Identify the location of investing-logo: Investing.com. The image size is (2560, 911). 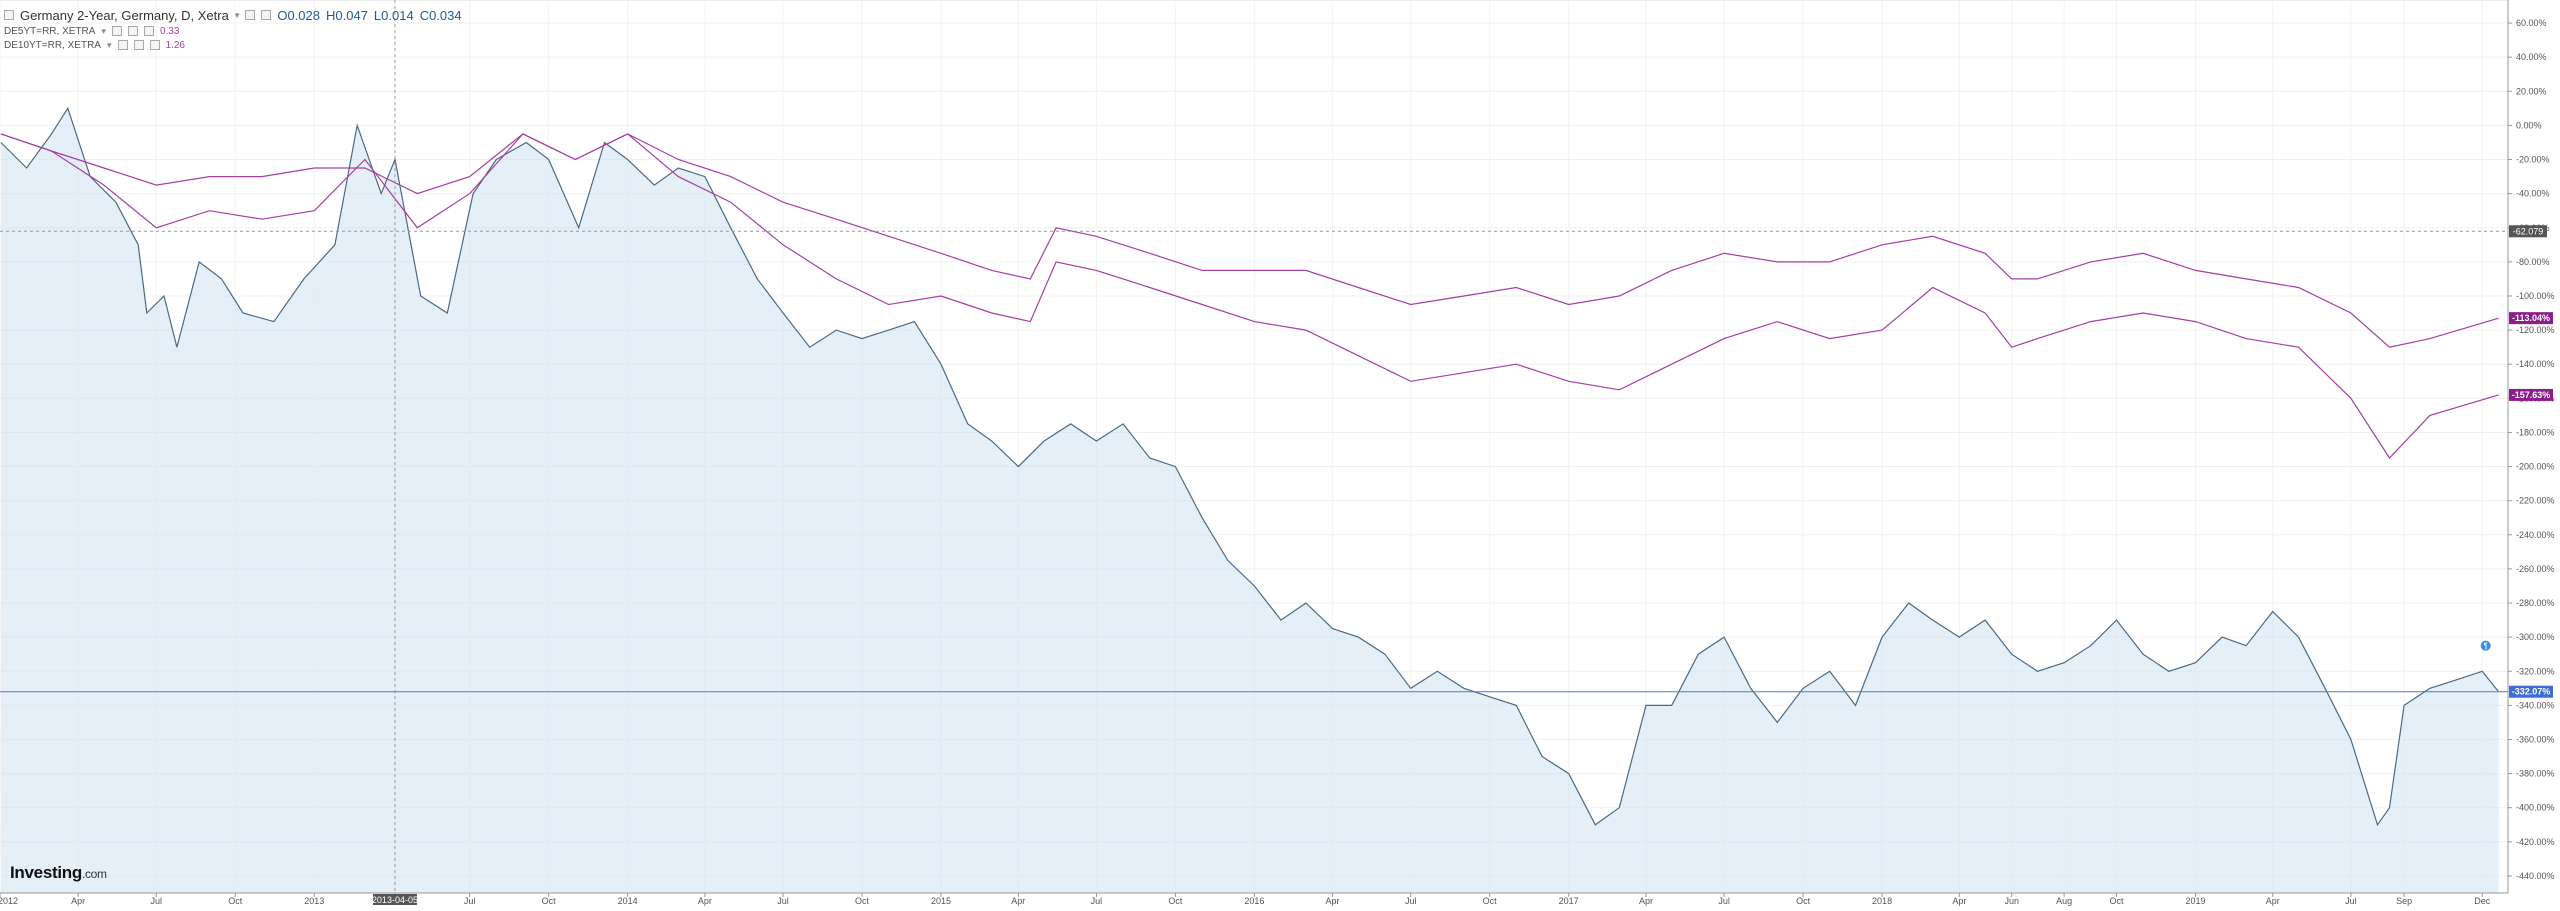
(58, 873).